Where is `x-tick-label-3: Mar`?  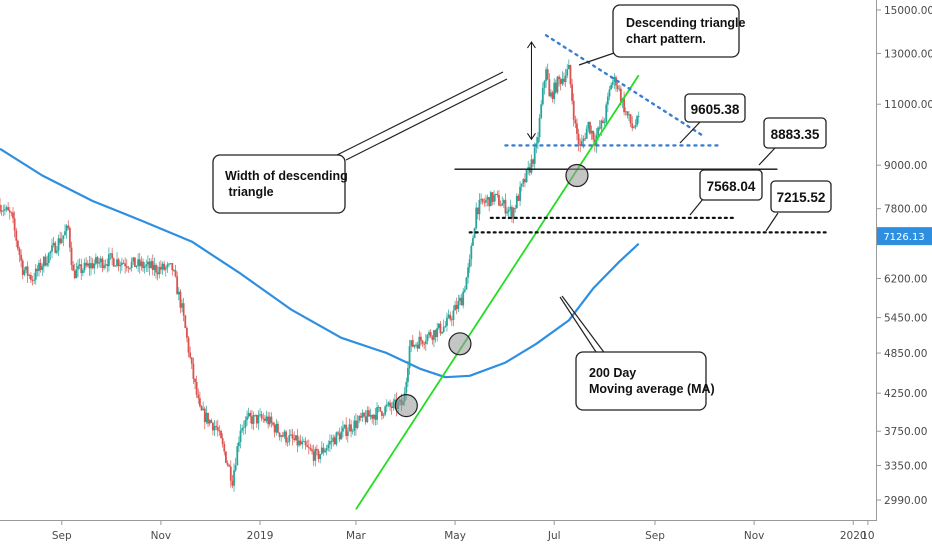 x-tick-label-3: Mar is located at coordinates (356, 536).